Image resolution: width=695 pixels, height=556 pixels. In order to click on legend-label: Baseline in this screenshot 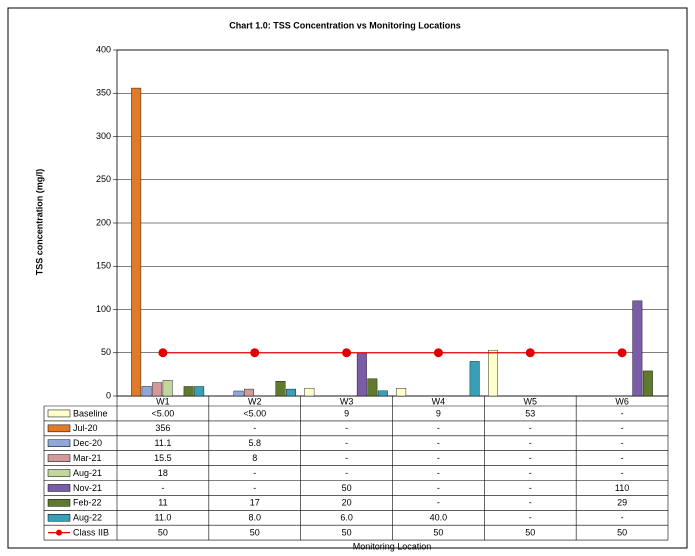, I will do `click(90, 413)`.